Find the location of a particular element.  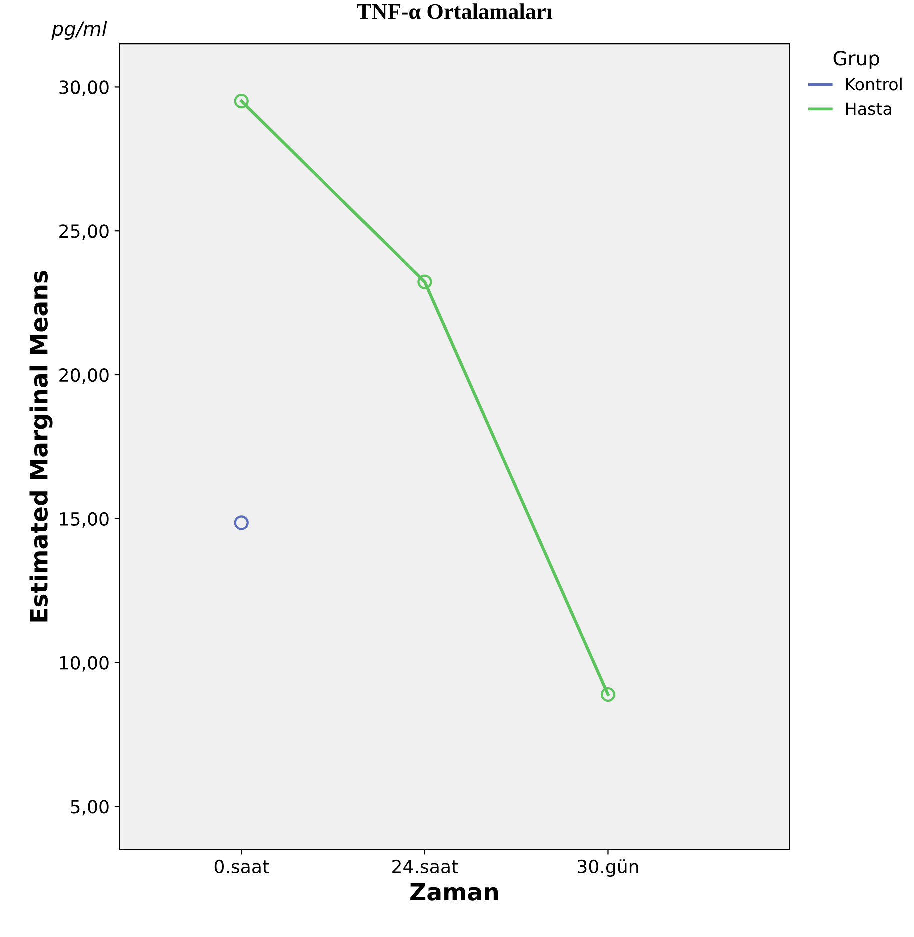

x-tick-label: 0.saat is located at coordinates (242, 867).